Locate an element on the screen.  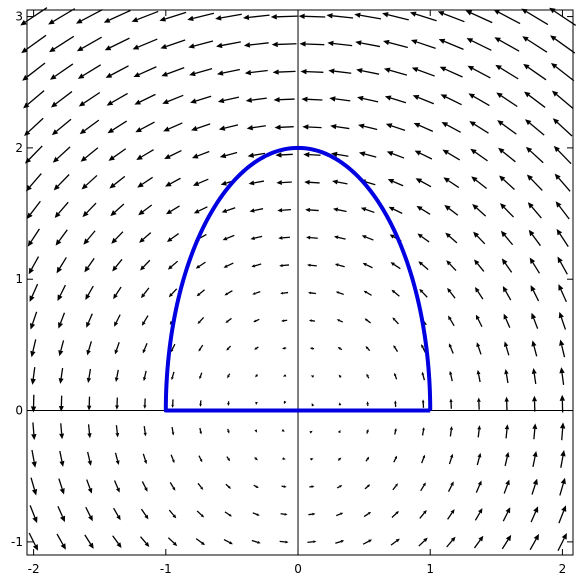
y-tick-label: 0 is located at coordinates (19, 411).